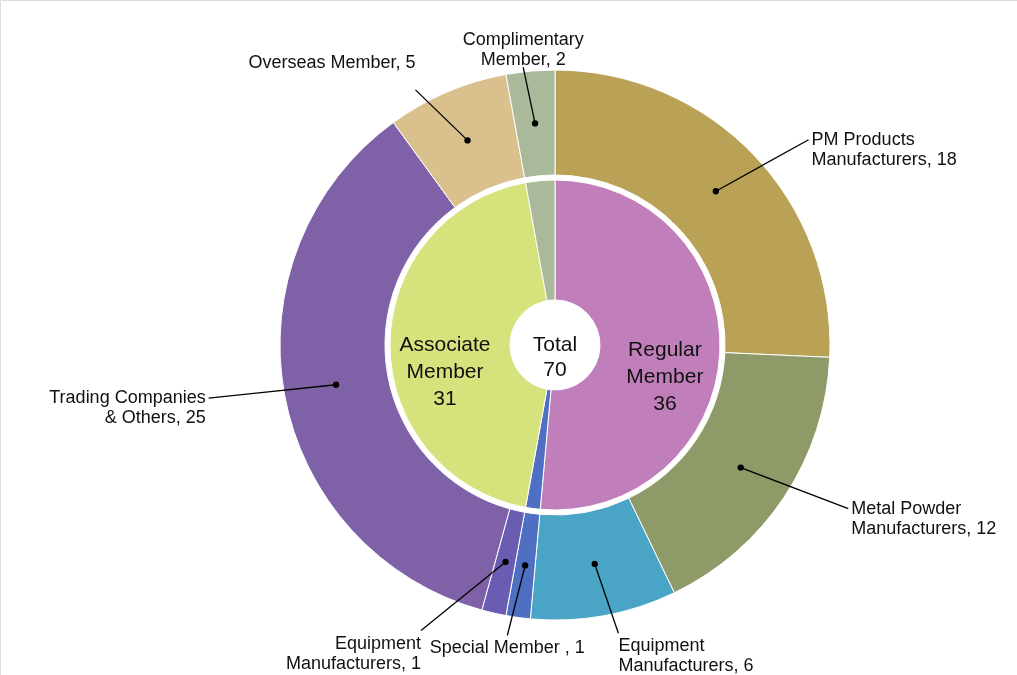 The height and width of the screenshot is (675, 1017). I want to click on text: Total 70, so click(555, 356).